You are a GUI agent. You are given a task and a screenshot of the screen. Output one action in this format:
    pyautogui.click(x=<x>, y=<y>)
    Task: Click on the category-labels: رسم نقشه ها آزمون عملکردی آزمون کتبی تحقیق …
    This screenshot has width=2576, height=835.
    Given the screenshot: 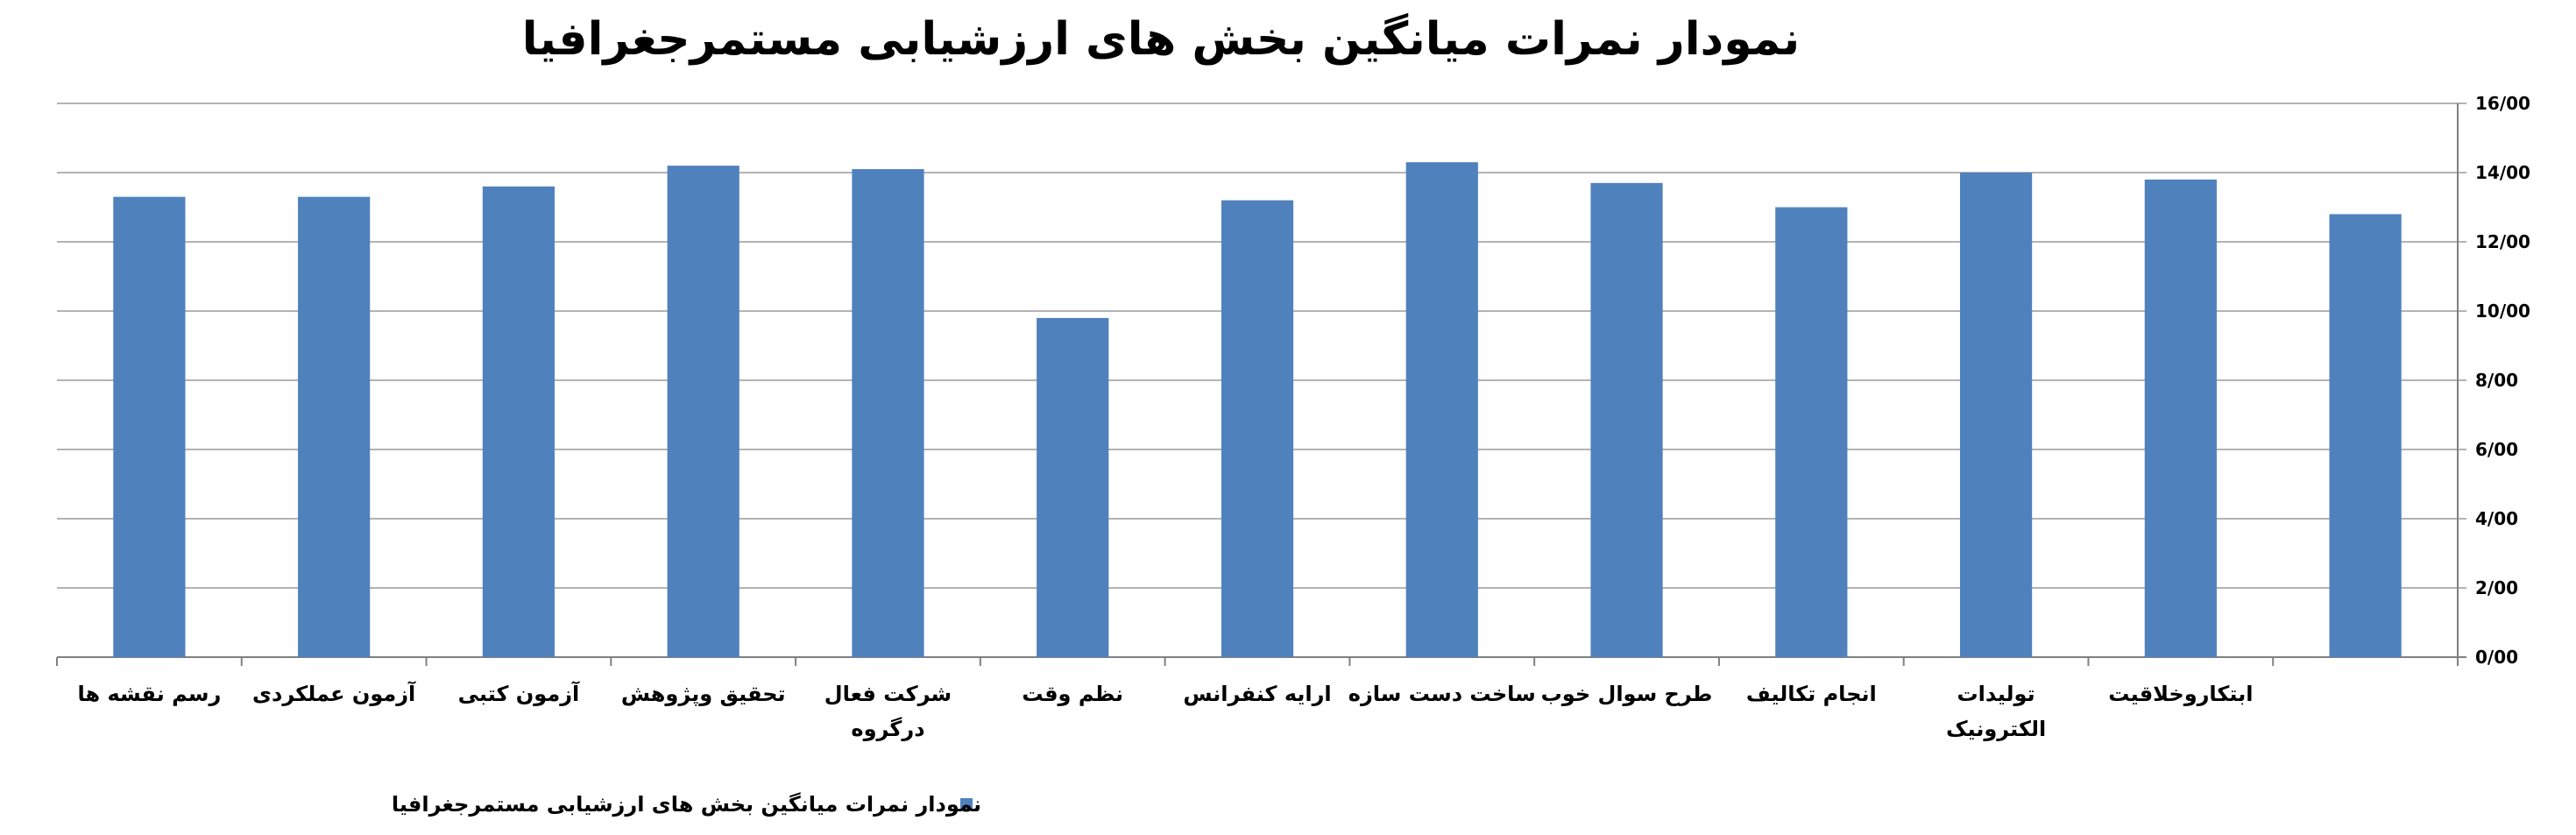 What is the action you would take?
    pyautogui.click(x=1165, y=711)
    